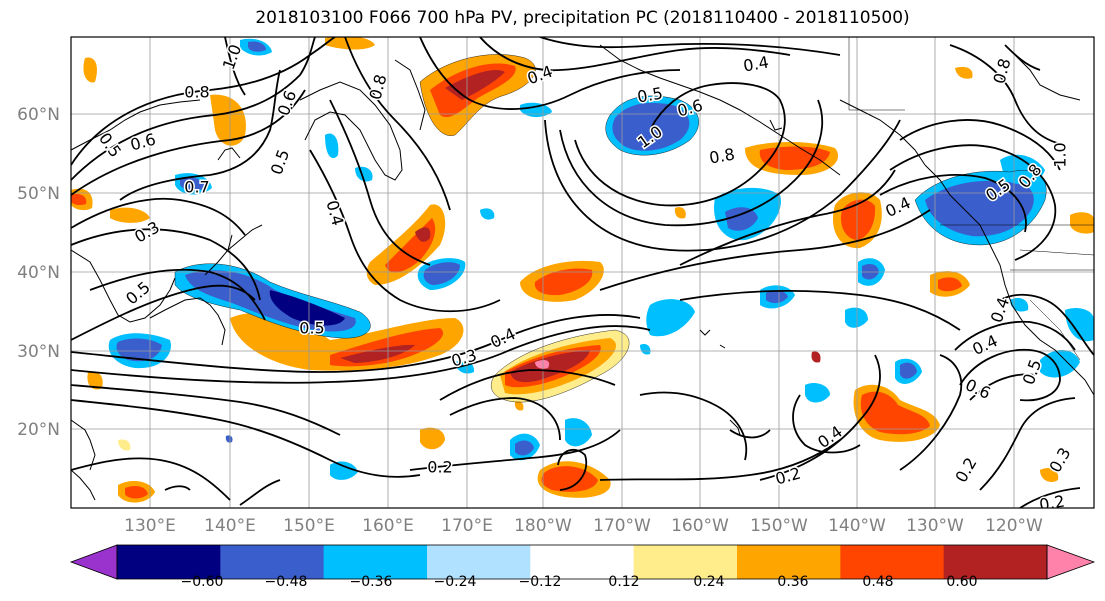 The width and height of the screenshot is (1105, 601). What do you see at coordinates (961, 582) in the screenshot?
I see `colorbar-tick-label: 0.60` at bounding box center [961, 582].